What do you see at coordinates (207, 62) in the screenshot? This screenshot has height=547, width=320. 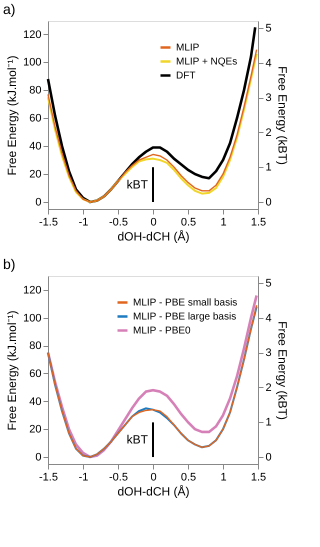 I see `legend-label: MLIP + NQEs` at bounding box center [207, 62].